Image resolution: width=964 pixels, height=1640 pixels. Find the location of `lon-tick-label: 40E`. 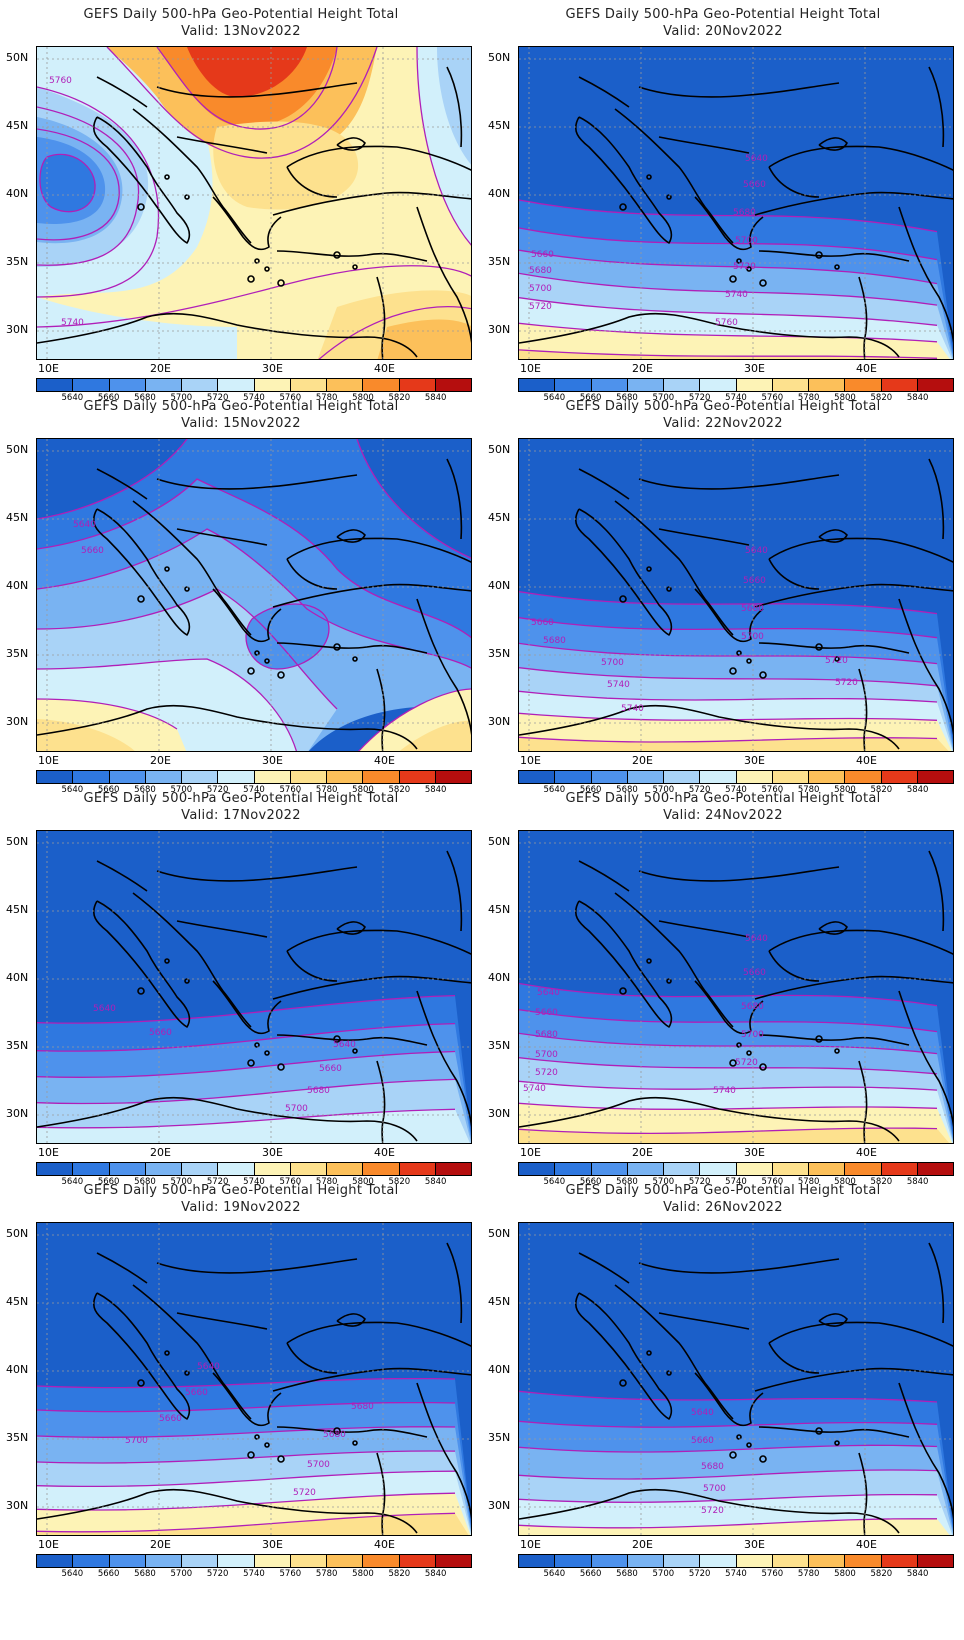

lon-tick-label: 40E is located at coordinates (384, 760).